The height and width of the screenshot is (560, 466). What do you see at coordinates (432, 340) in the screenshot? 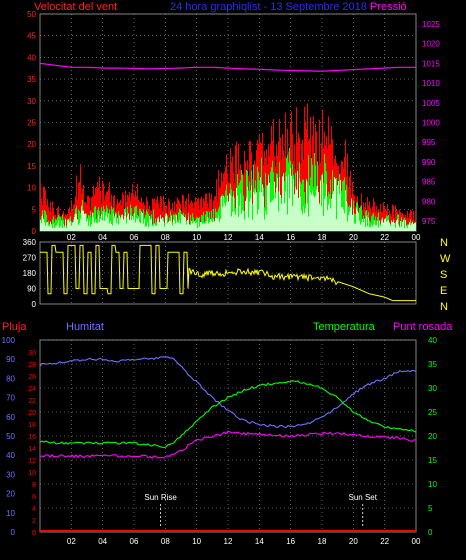
I see `temperature-tick-label: 40` at bounding box center [432, 340].